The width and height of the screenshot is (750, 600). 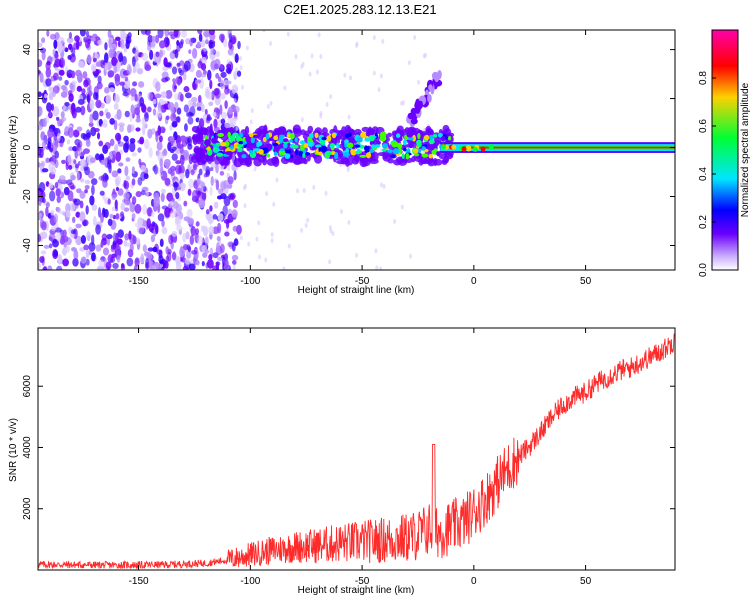 I want to click on x-tick-label: 0, so click(x=474, y=281).